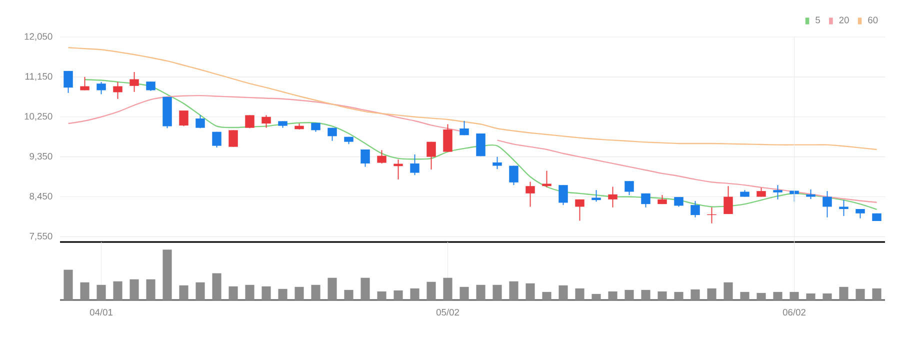 This screenshot has width=919, height=337. Describe the element at coordinates (41, 196) in the screenshot. I see `y-tick-label: 8,450` at that location.